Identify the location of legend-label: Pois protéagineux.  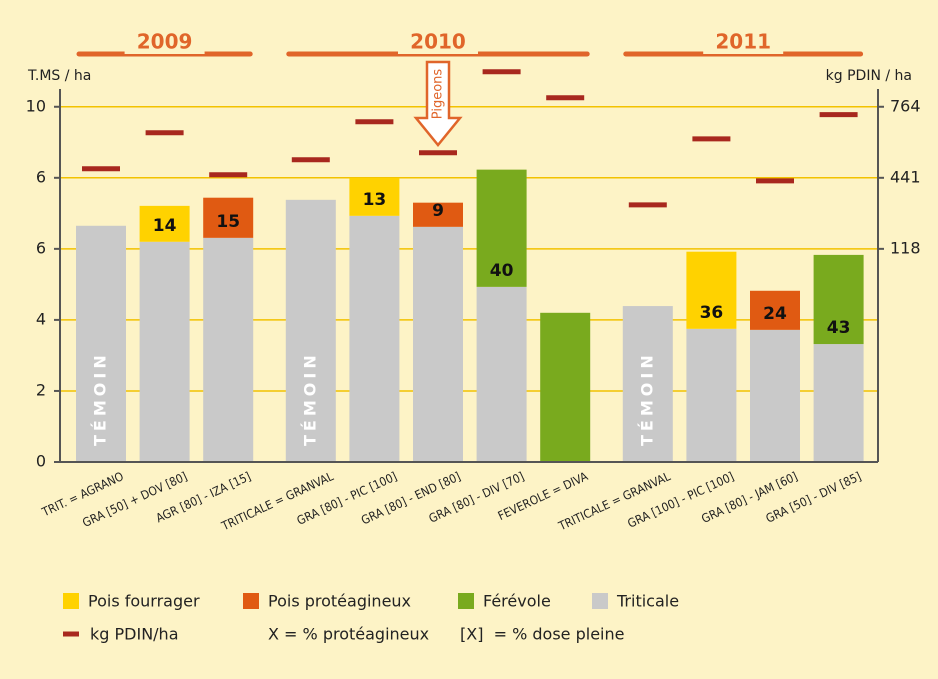
(339, 601).